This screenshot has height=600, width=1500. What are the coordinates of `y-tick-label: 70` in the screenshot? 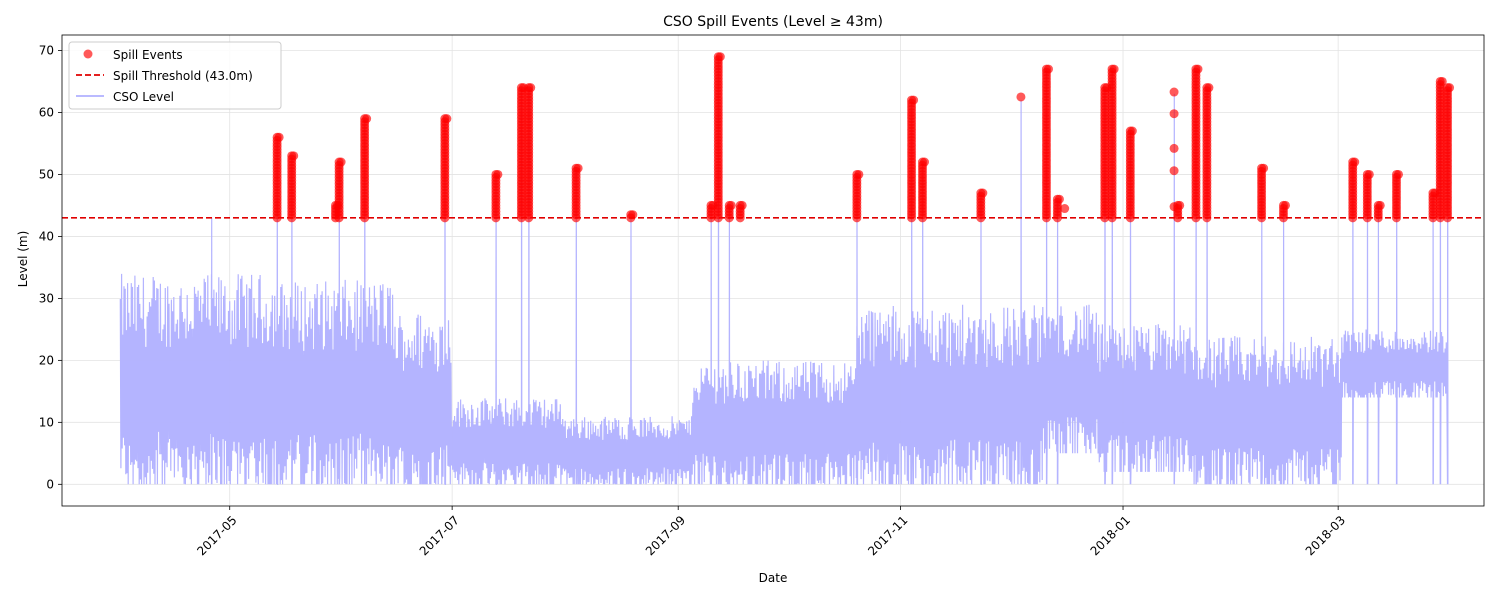 It's located at (46, 50).